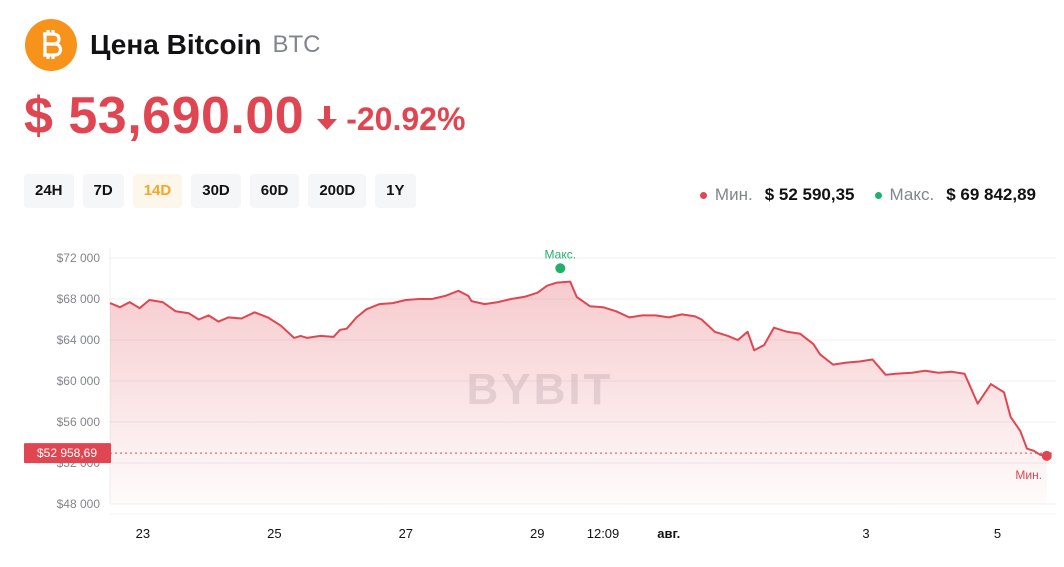 This screenshot has height=567, width=1064. What do you see at coordinates (867, 195) in the screenshot?
I see `min-max-stats: Мин. $ 52 590,35 Макс. $ 69 842,89` at bounding box center [867, 195].